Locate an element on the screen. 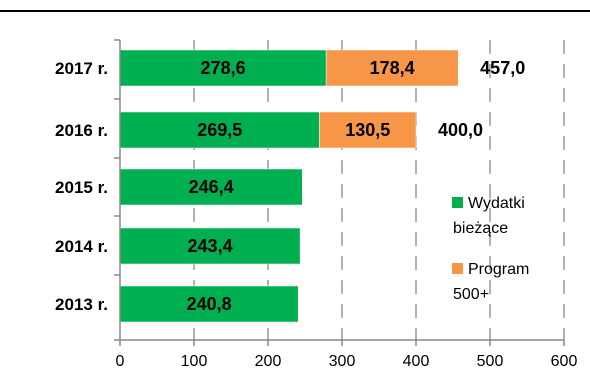  bar-value-label: 243,4 is located at coordinates (210, 246).